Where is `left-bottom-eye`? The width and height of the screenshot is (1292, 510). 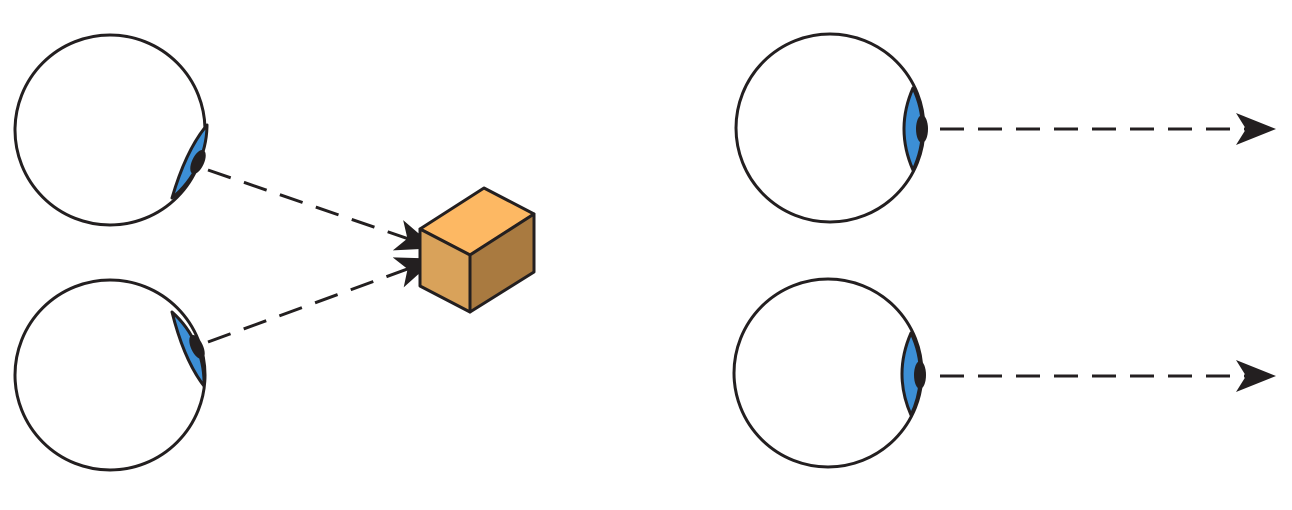 left-bottom-eye is located at coordinates (110, 375).